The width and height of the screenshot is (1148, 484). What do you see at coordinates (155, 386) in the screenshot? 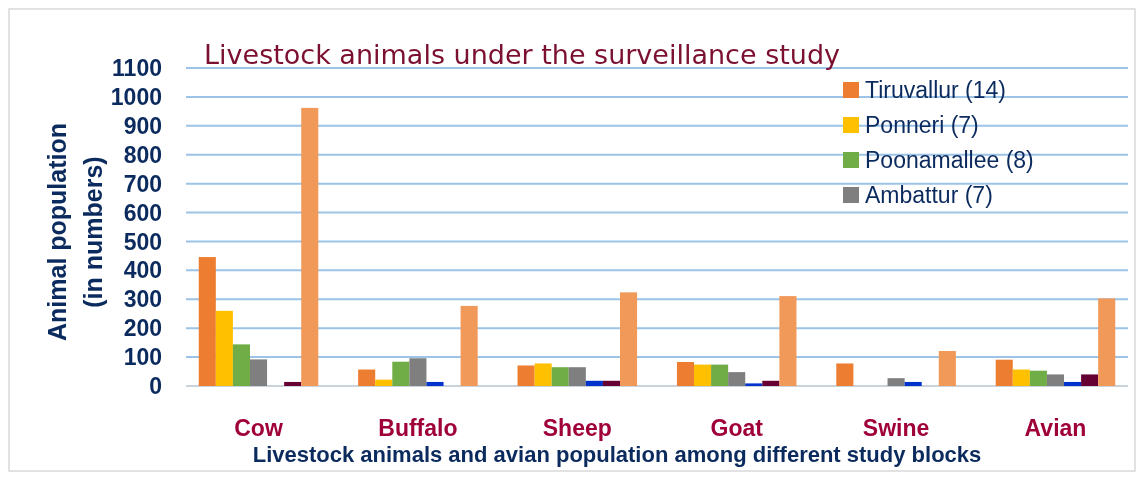
I see `y-tick-label: 0` at bounding box center [155, 386].